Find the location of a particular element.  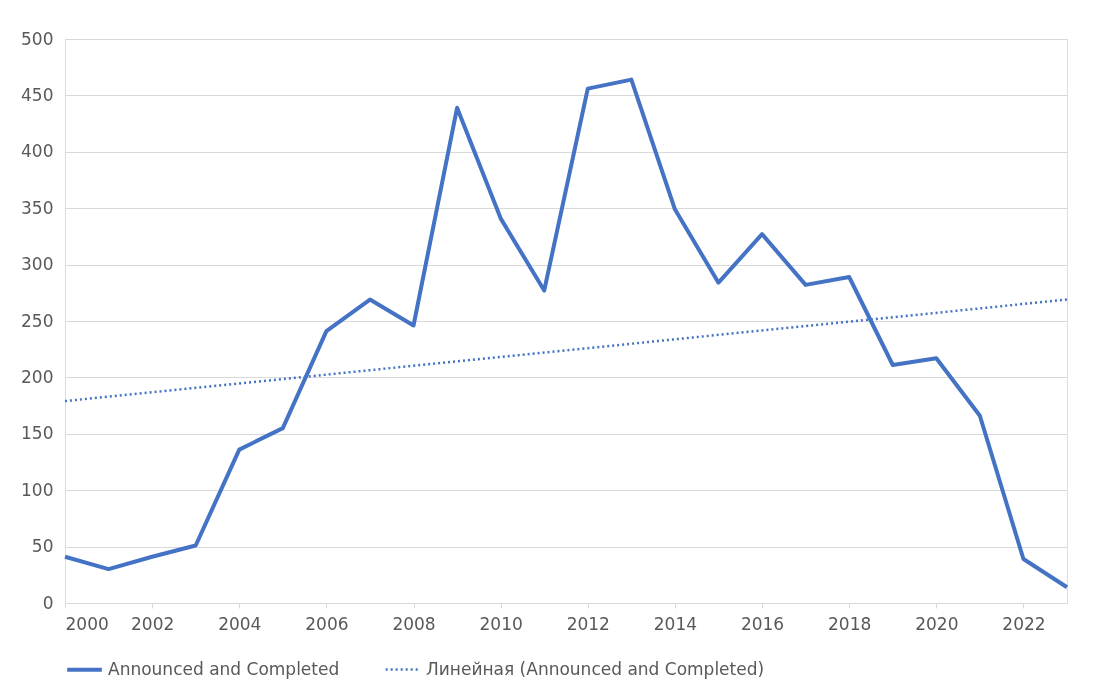

y-tick-label: 100 is located at coordinates (37, 489).